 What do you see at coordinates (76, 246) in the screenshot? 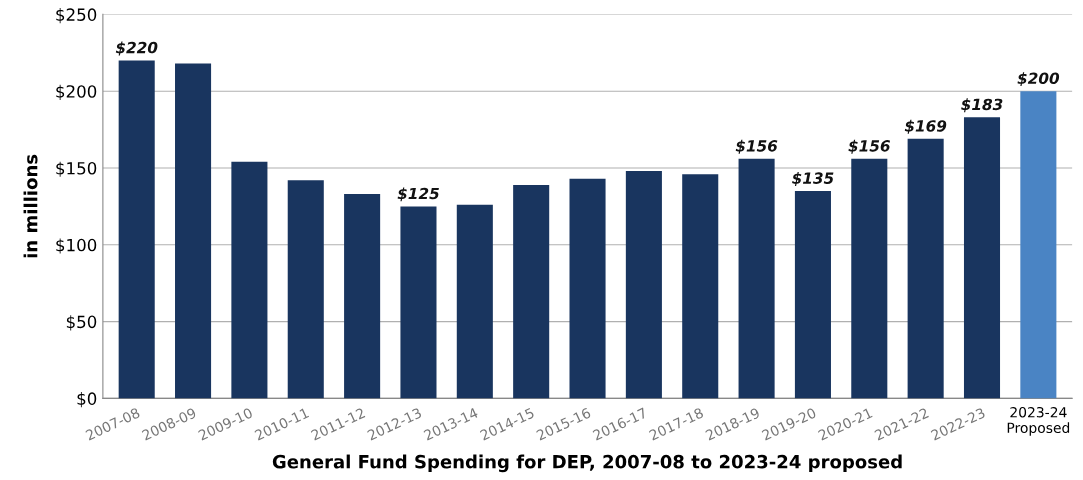
I see `y-tick-label: $100` at bounding box center [76, 246].